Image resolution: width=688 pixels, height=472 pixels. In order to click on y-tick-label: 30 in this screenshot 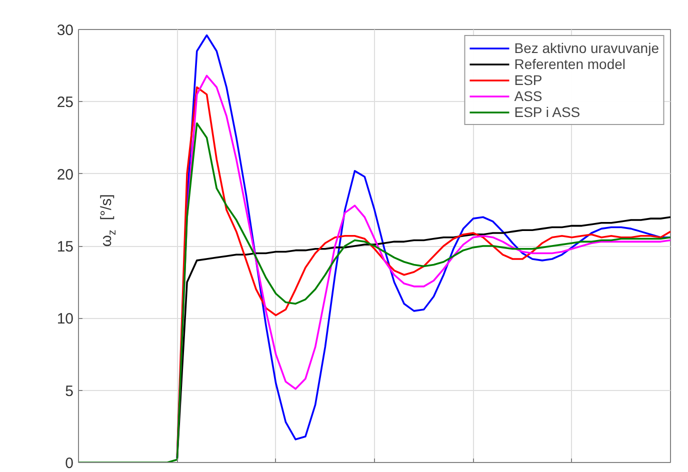, I will do `click(65, 30)`.